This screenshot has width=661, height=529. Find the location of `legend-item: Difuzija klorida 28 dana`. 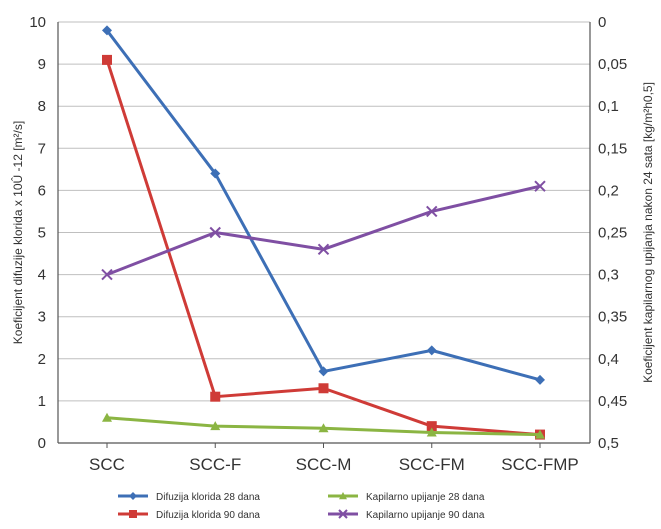

legend-item: Difuzija klorida 28 dana is located at coordinates (189, 497).